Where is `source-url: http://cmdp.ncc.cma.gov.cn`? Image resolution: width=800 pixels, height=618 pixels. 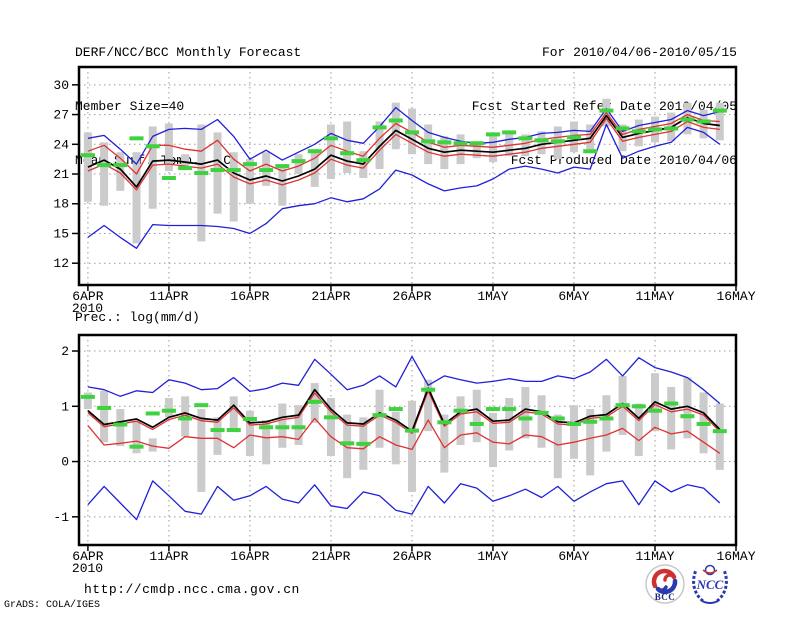 source-url: http://cmdp.ncc.cma.gov.cn is located at coordinates (192, 589).